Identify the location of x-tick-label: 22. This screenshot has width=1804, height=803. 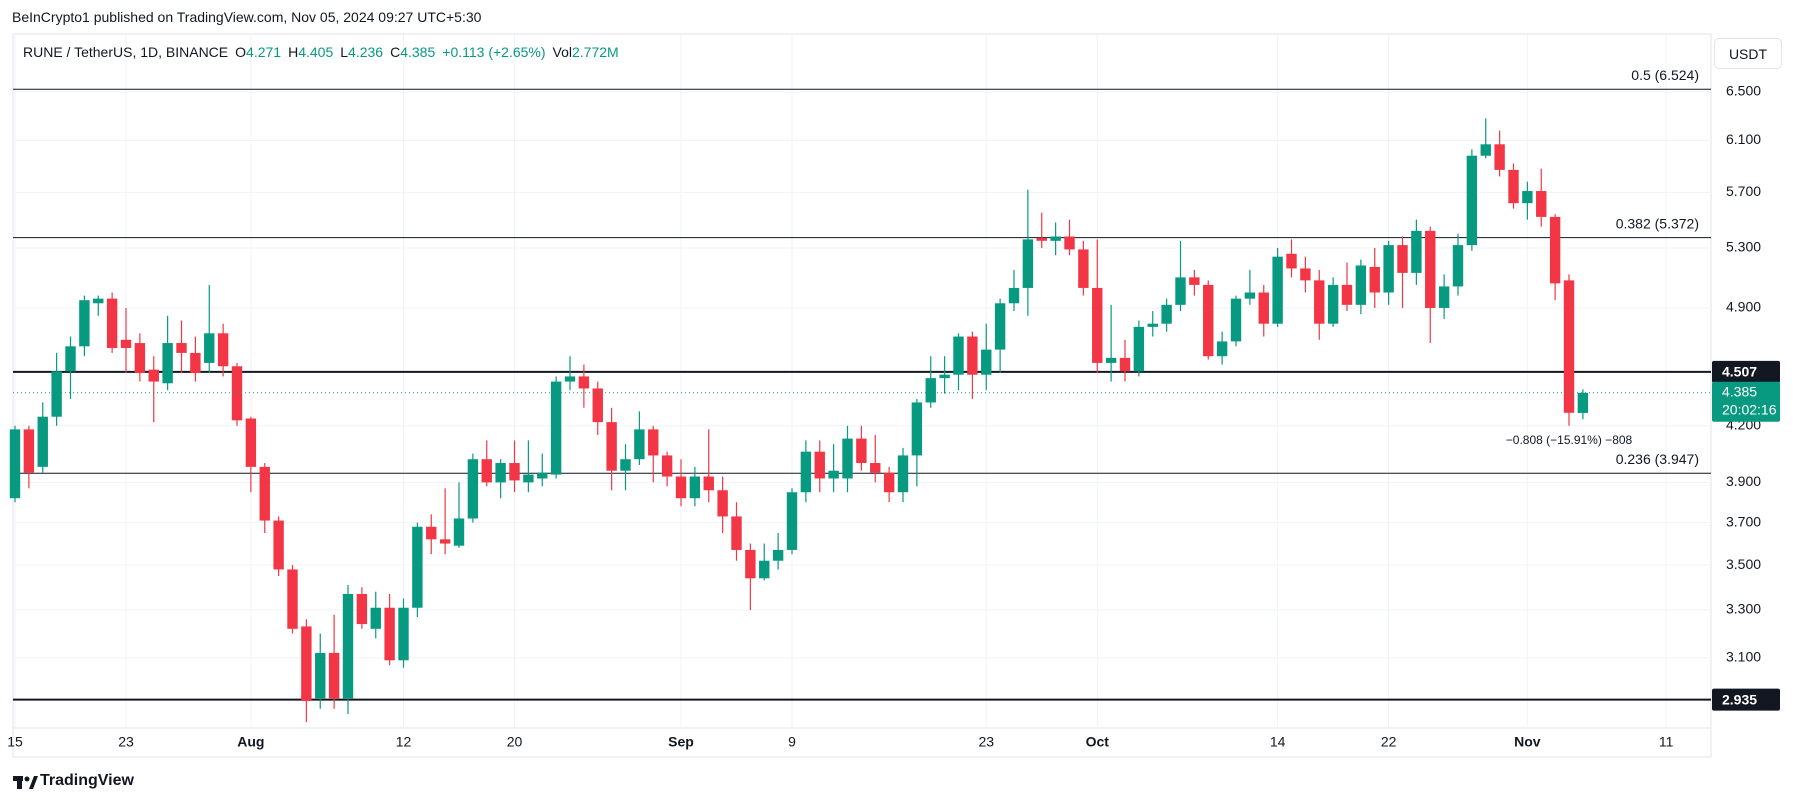
(1389, 742).